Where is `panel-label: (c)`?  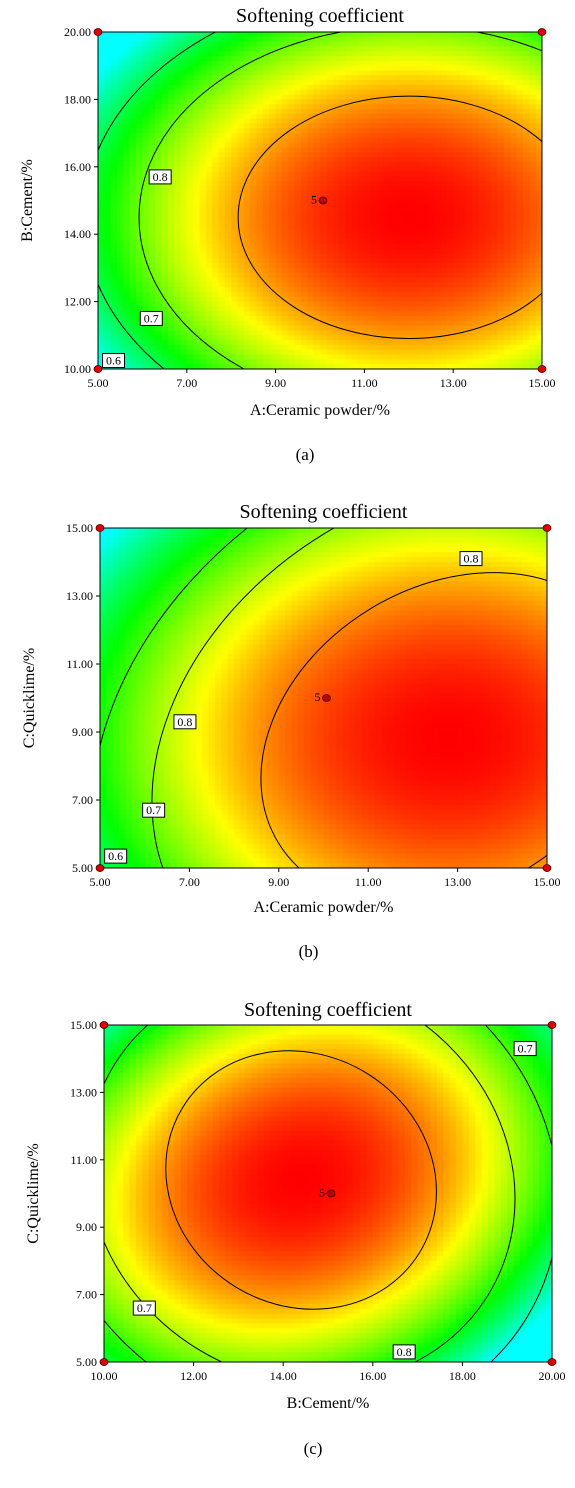 panel-label: (c) is located at coordinates (313, 1448).